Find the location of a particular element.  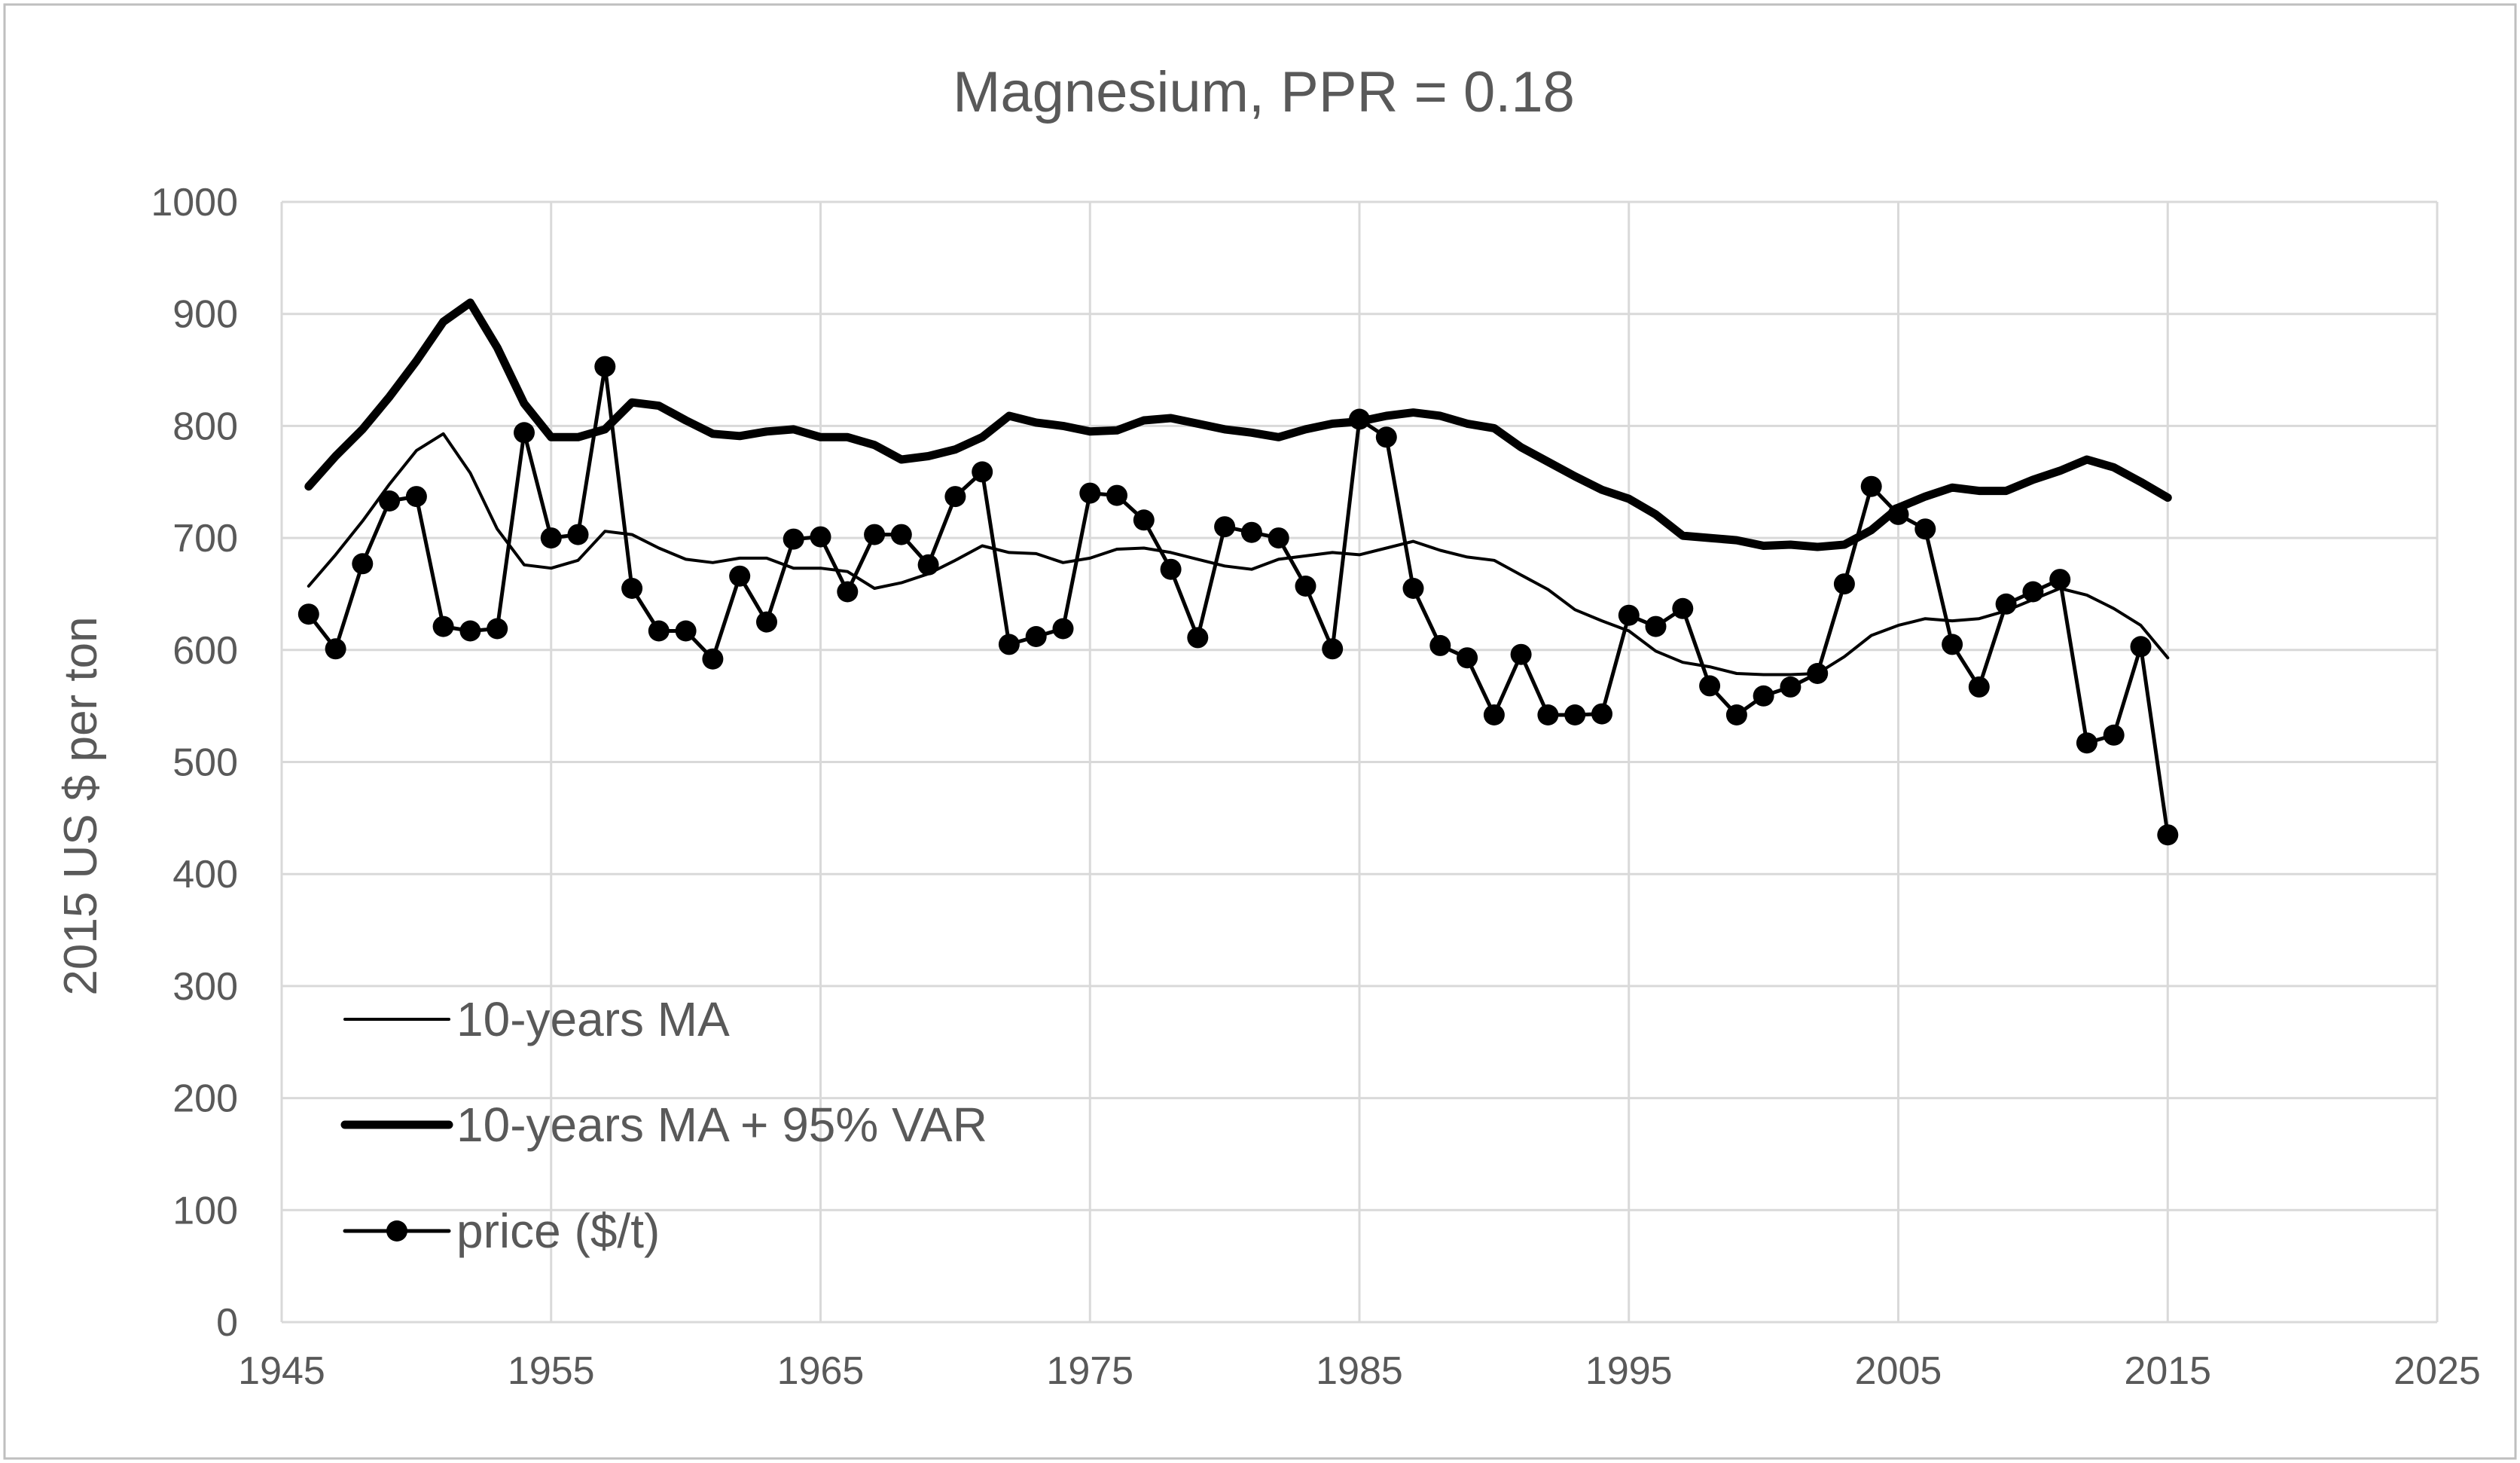

series-line-10-years-ma is located at coordinates (1238, 554).